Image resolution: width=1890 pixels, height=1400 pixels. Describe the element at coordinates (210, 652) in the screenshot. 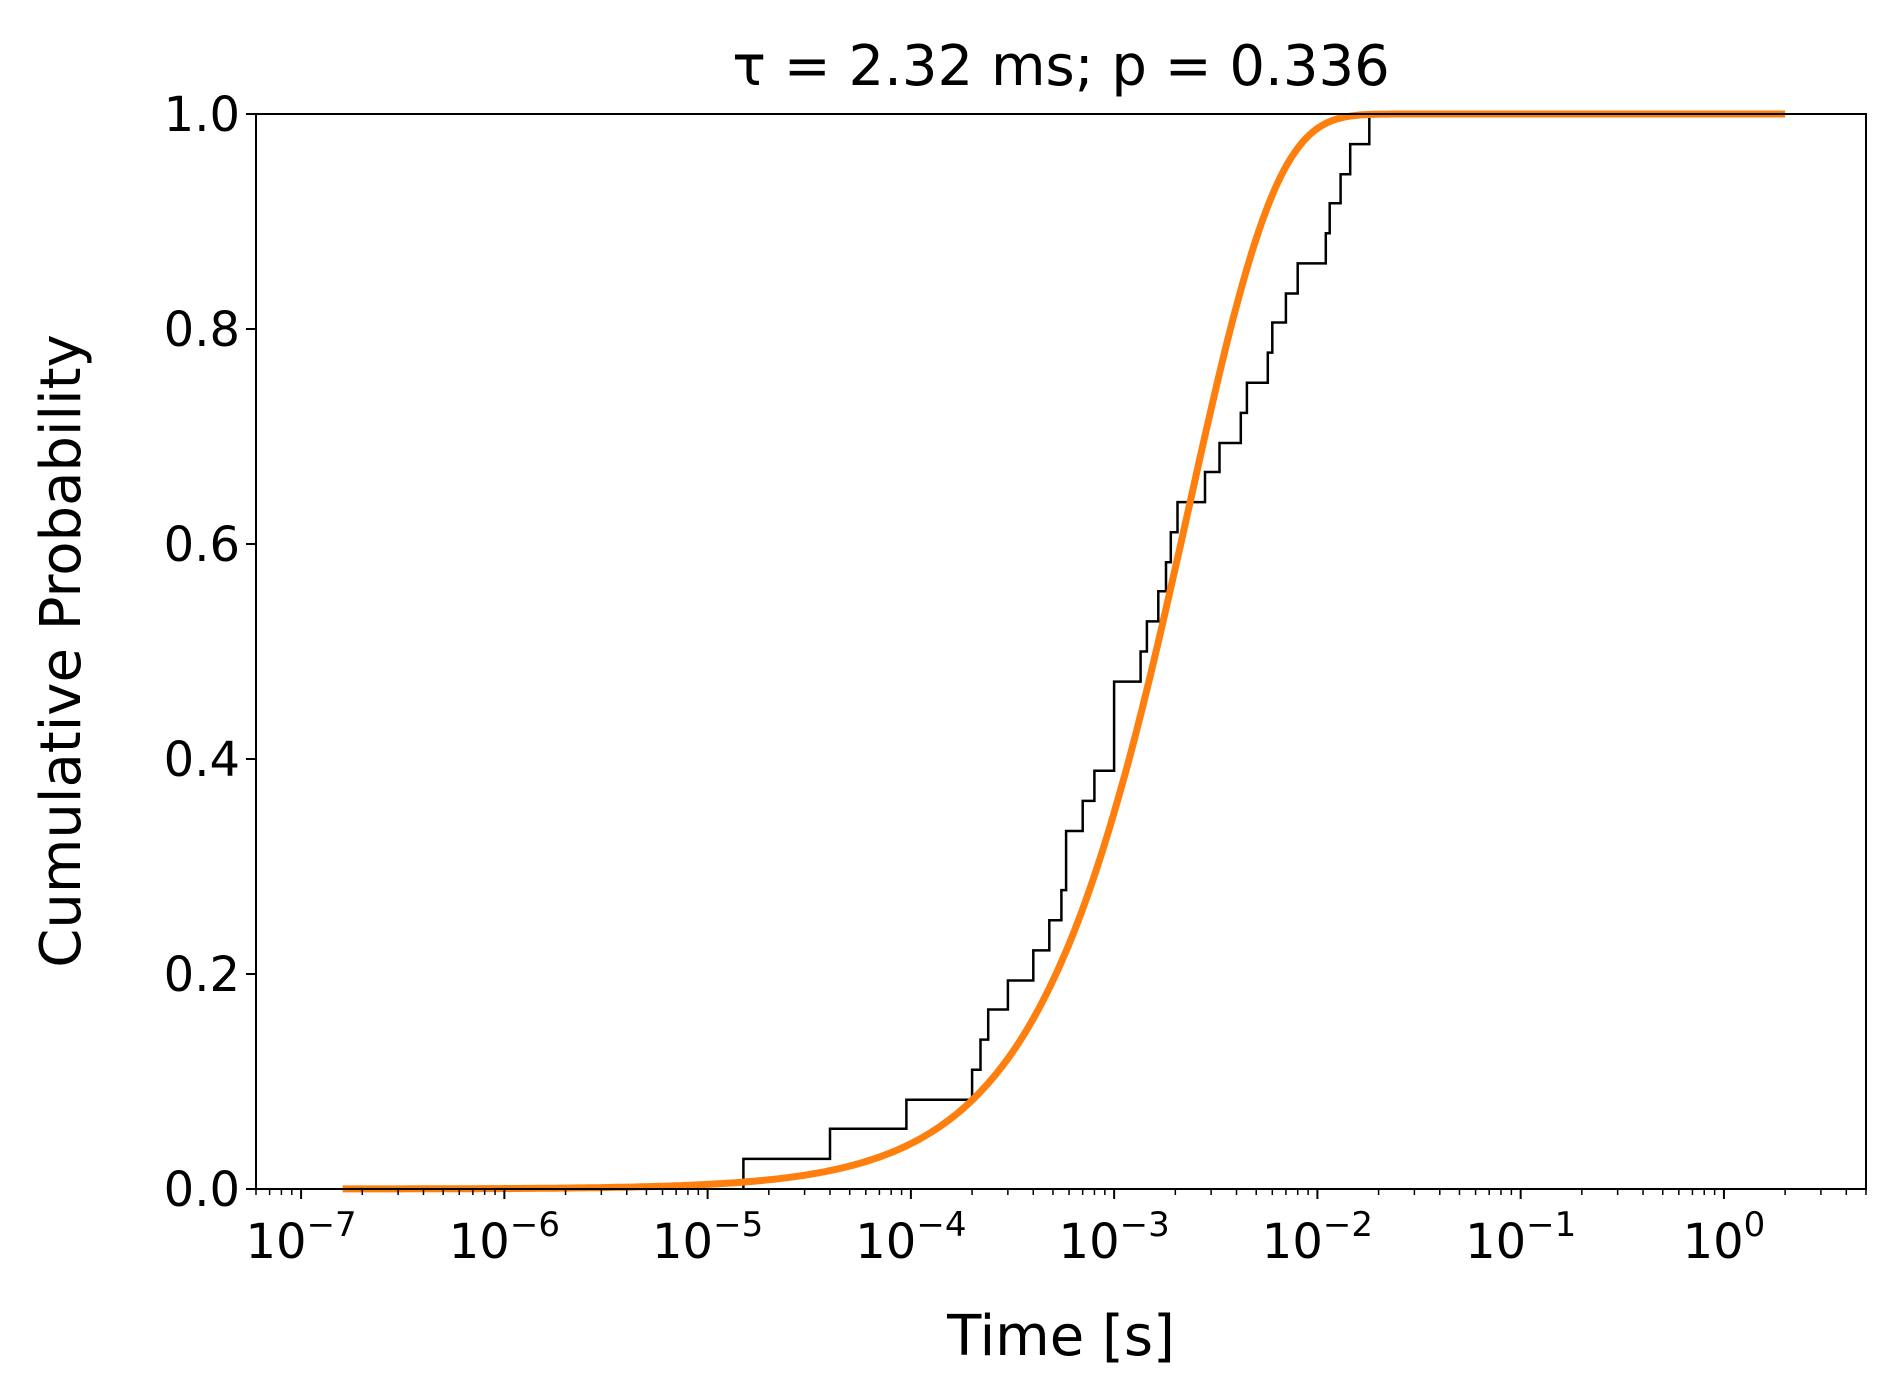

I see `y-axis: 0.0 0.2 0.4 0.6 0.8 1.0` at that location.